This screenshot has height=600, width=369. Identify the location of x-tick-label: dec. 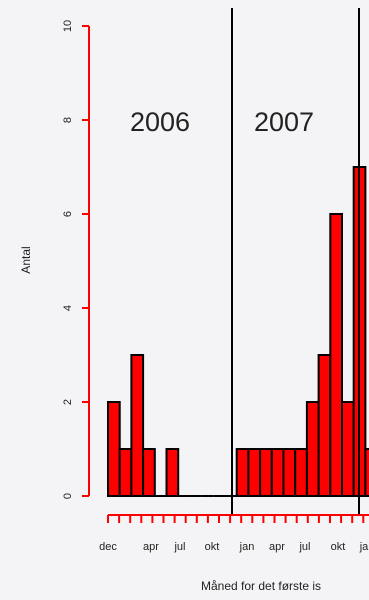
(108, 547).